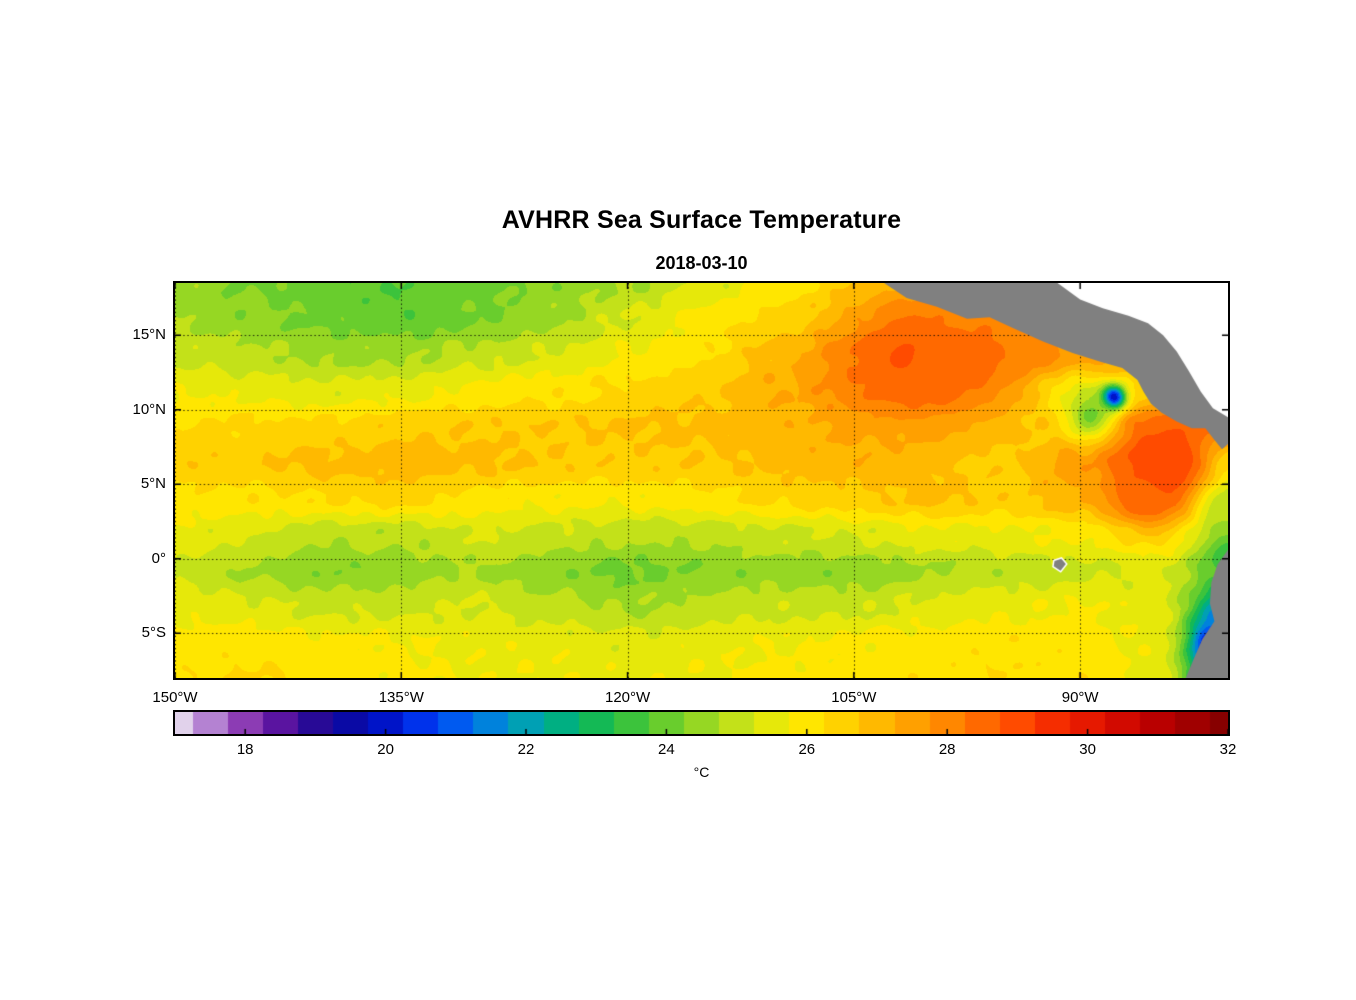 This screenshot has height=1000, width=1356. I want to click on chart-date-subtitle: 2018-03-10, so click(701, 263).